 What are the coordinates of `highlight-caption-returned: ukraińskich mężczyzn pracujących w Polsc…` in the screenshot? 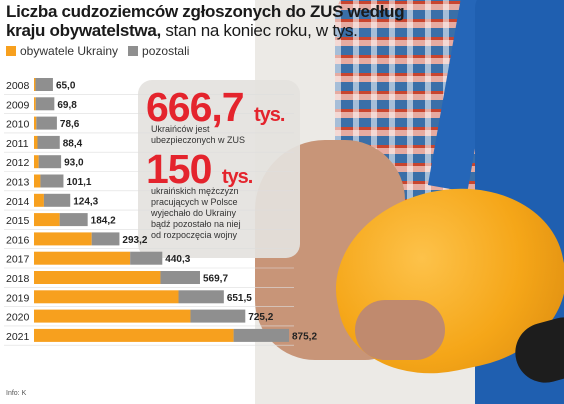 It's located at (196, 213).